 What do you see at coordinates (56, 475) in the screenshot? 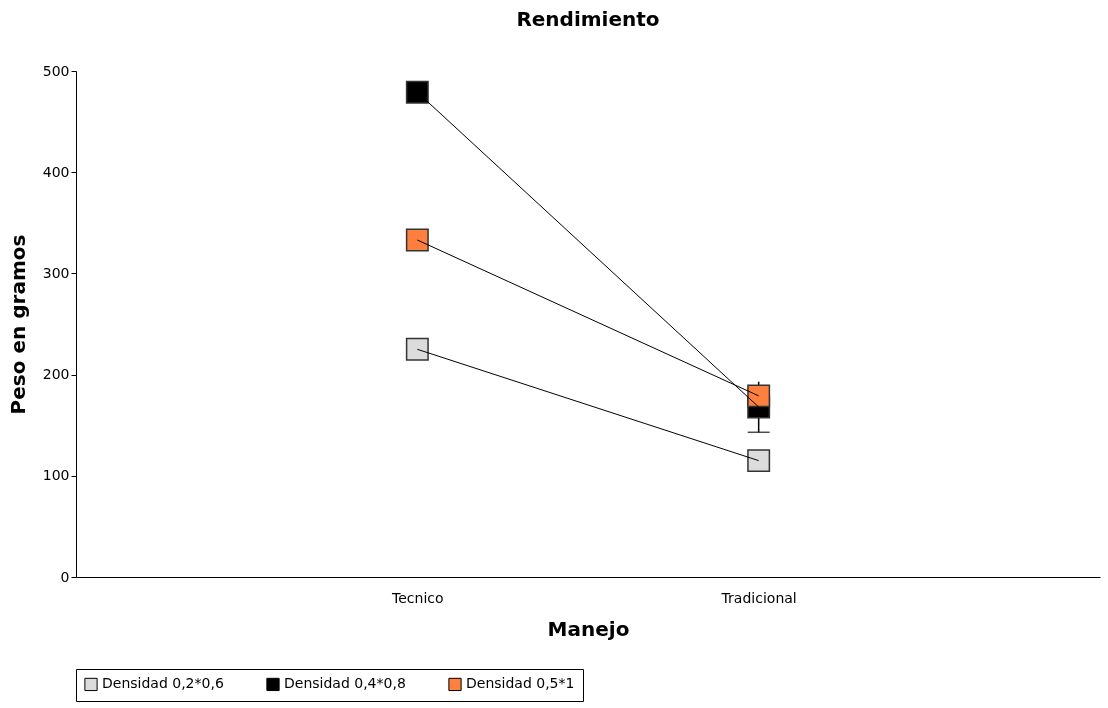
I see `y-tick-label: 100` at bounding box center [56, 475].